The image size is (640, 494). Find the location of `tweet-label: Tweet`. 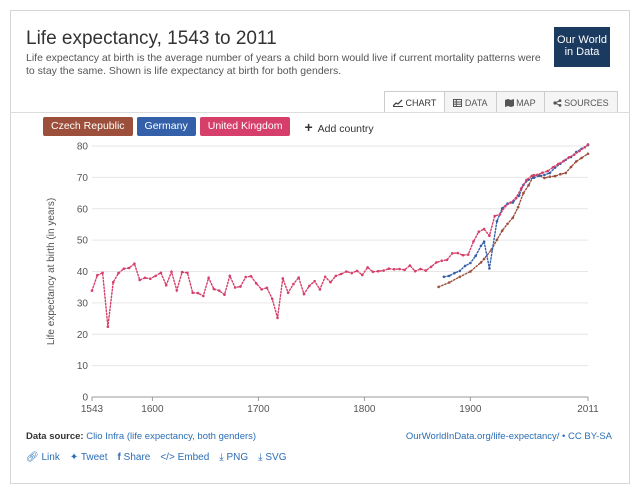

tweet-label: Tweet is located at coordinates (94, 457).